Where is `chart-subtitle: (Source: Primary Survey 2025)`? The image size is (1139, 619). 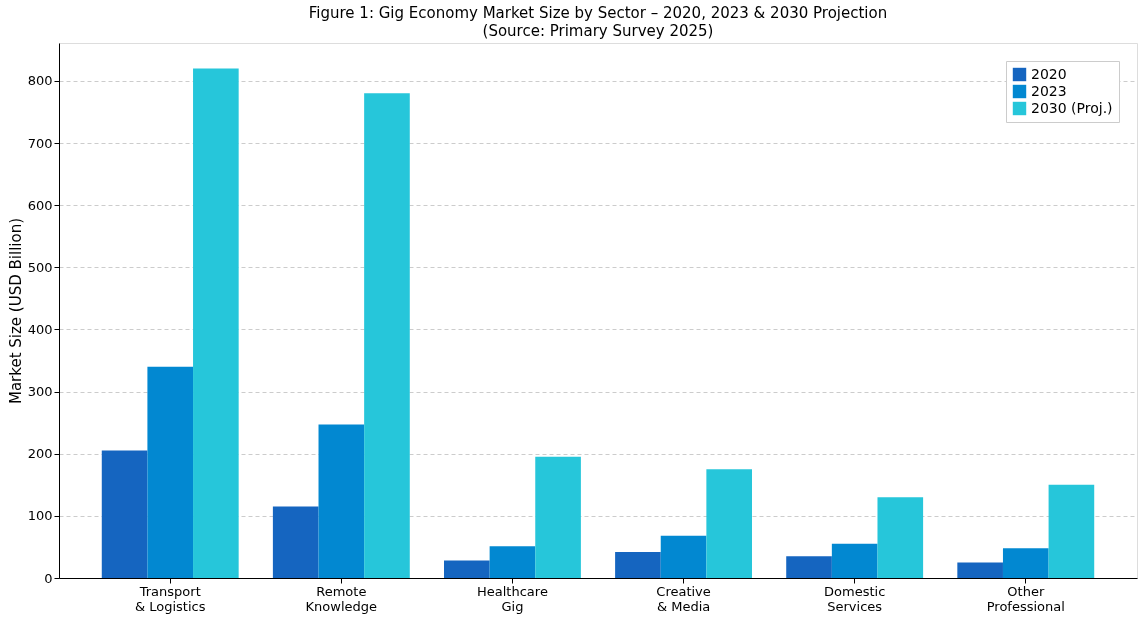 chart-subtitle: (Source: Primary Survey 2025) is located at coordinates (598, 31).